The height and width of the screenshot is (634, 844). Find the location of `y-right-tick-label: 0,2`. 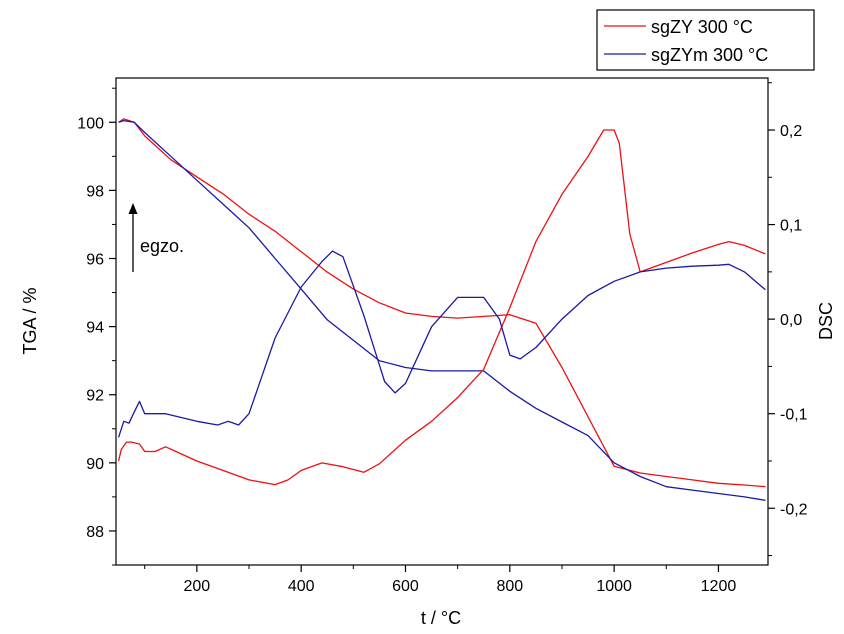

y-right-tick-label: 0,2 is located at coordinates (791, 131).